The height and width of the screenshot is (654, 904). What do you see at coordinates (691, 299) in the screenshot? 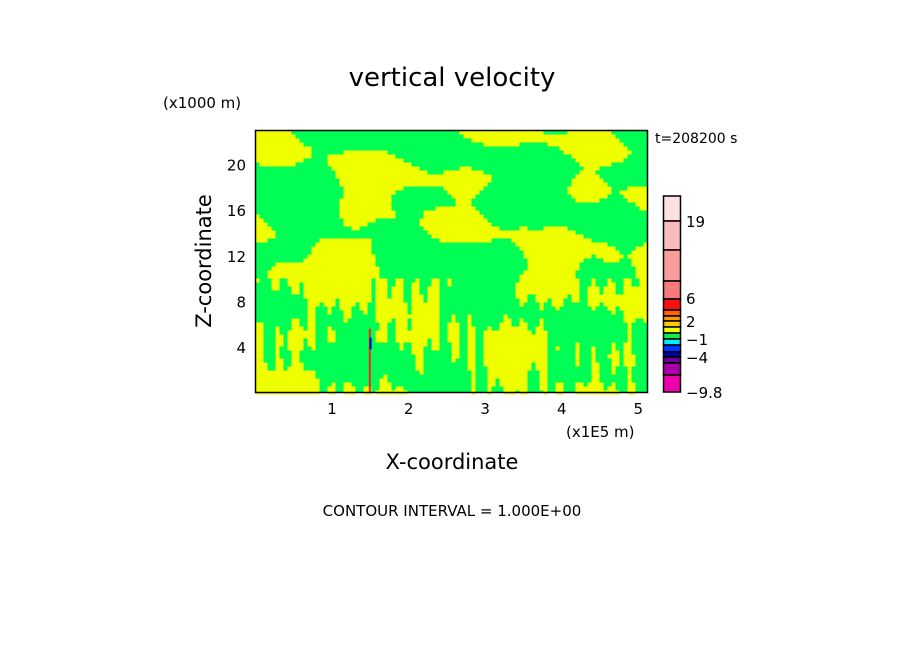
I see `colorbar-label: 6` at bounding box center [691, 299].